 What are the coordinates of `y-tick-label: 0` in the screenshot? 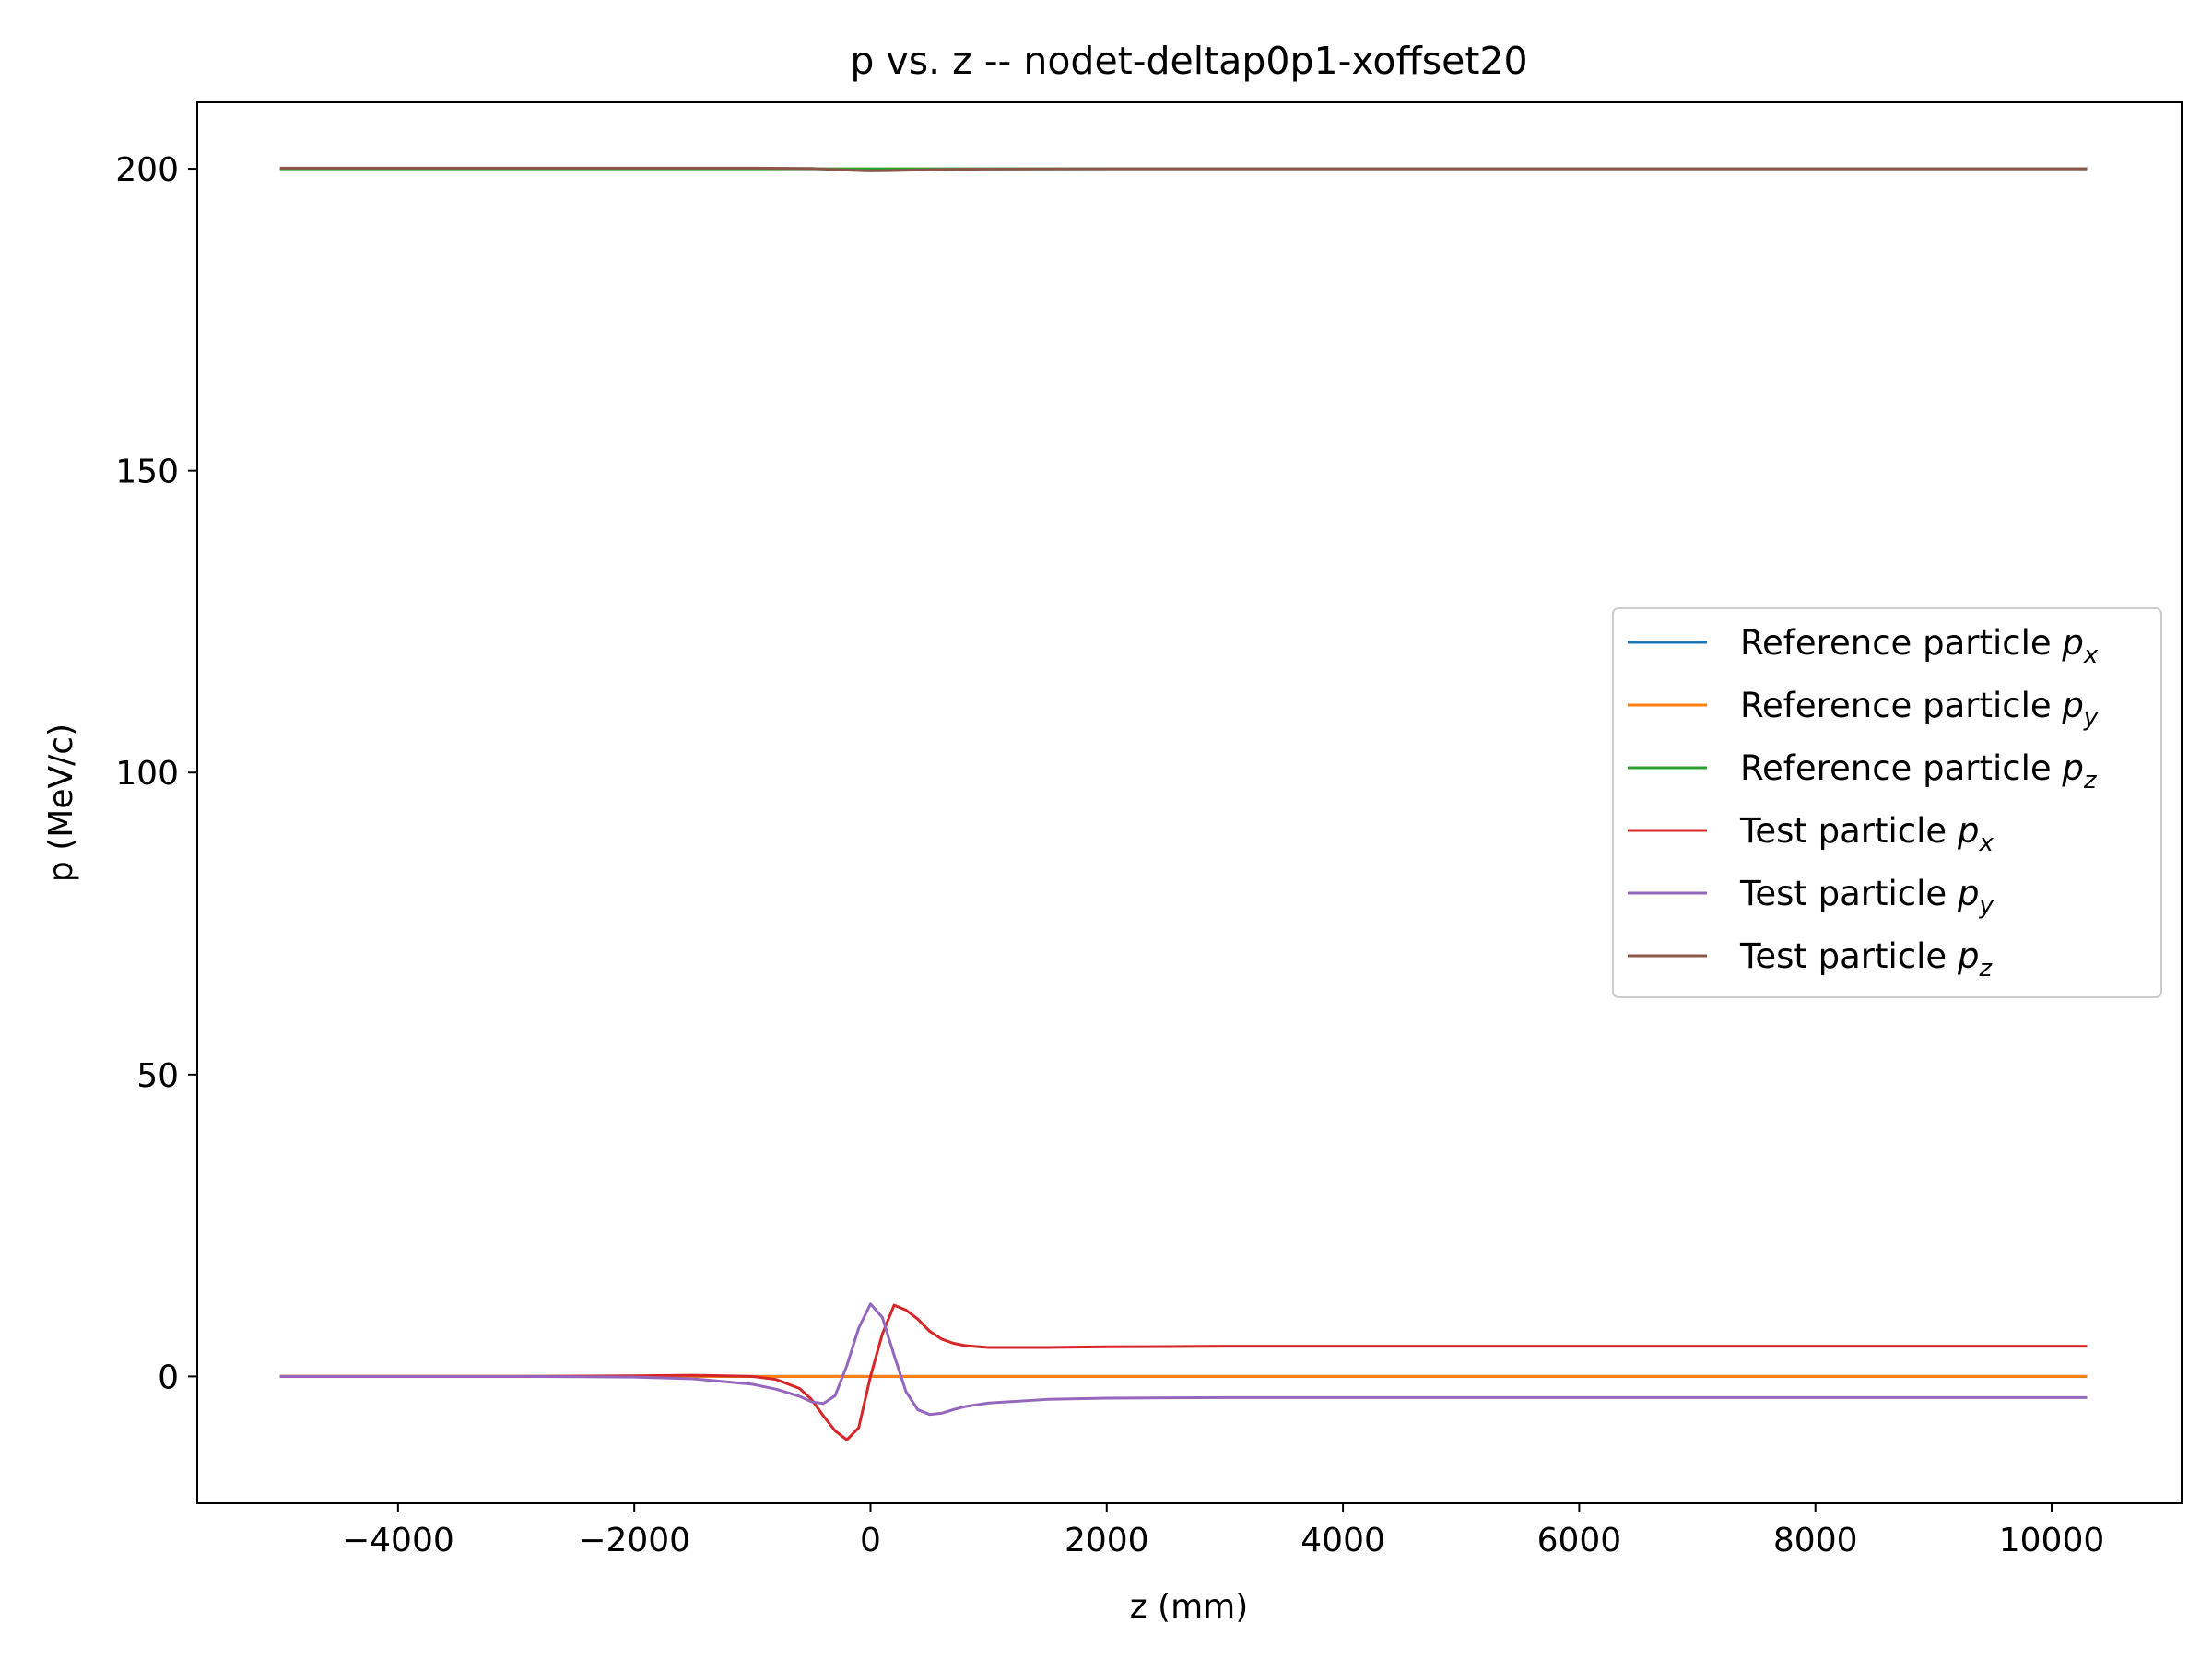 It's located at (168, 1377).